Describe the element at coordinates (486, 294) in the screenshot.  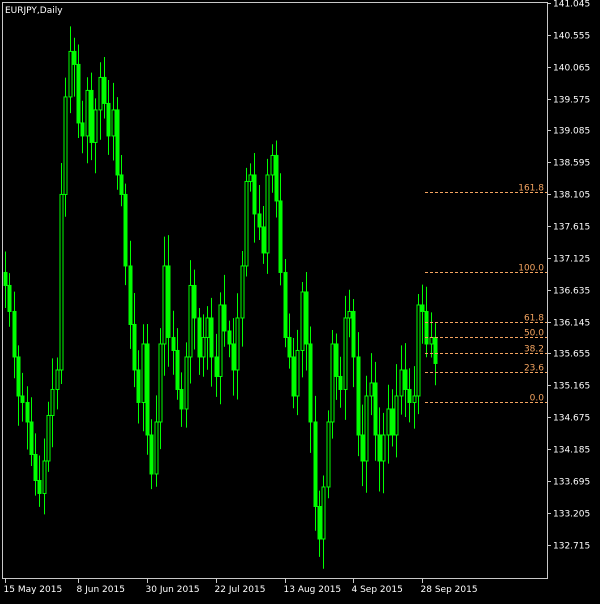
I see `fibonacci-retracement: 161.8 100.0 61.8 50.0 38.2 23.6 0.0` at that location.